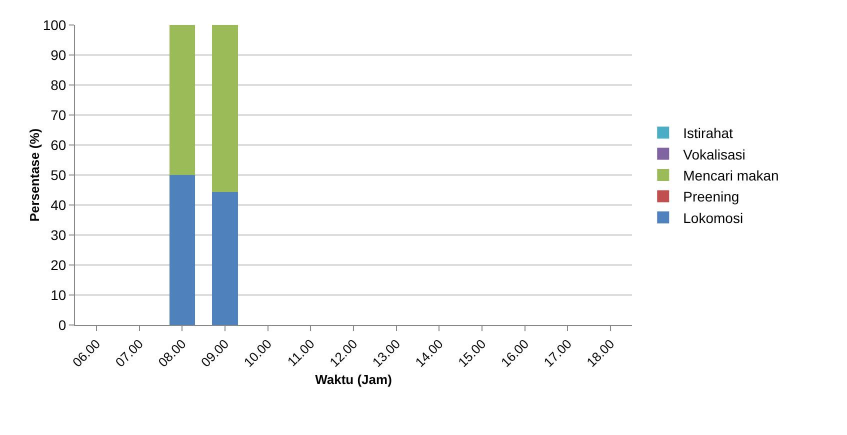 The image size is (847, 435). Describe the element at coordinates (58, 204) in the screenshot. I see `y-tick-label: 40` at that location.